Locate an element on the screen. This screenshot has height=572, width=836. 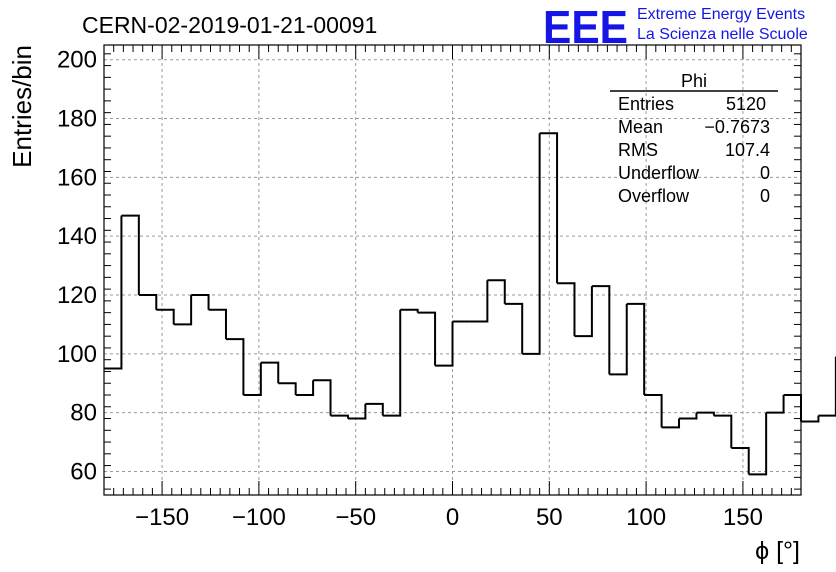
x-tick-label: 50 is located at coordinates (549, 517).